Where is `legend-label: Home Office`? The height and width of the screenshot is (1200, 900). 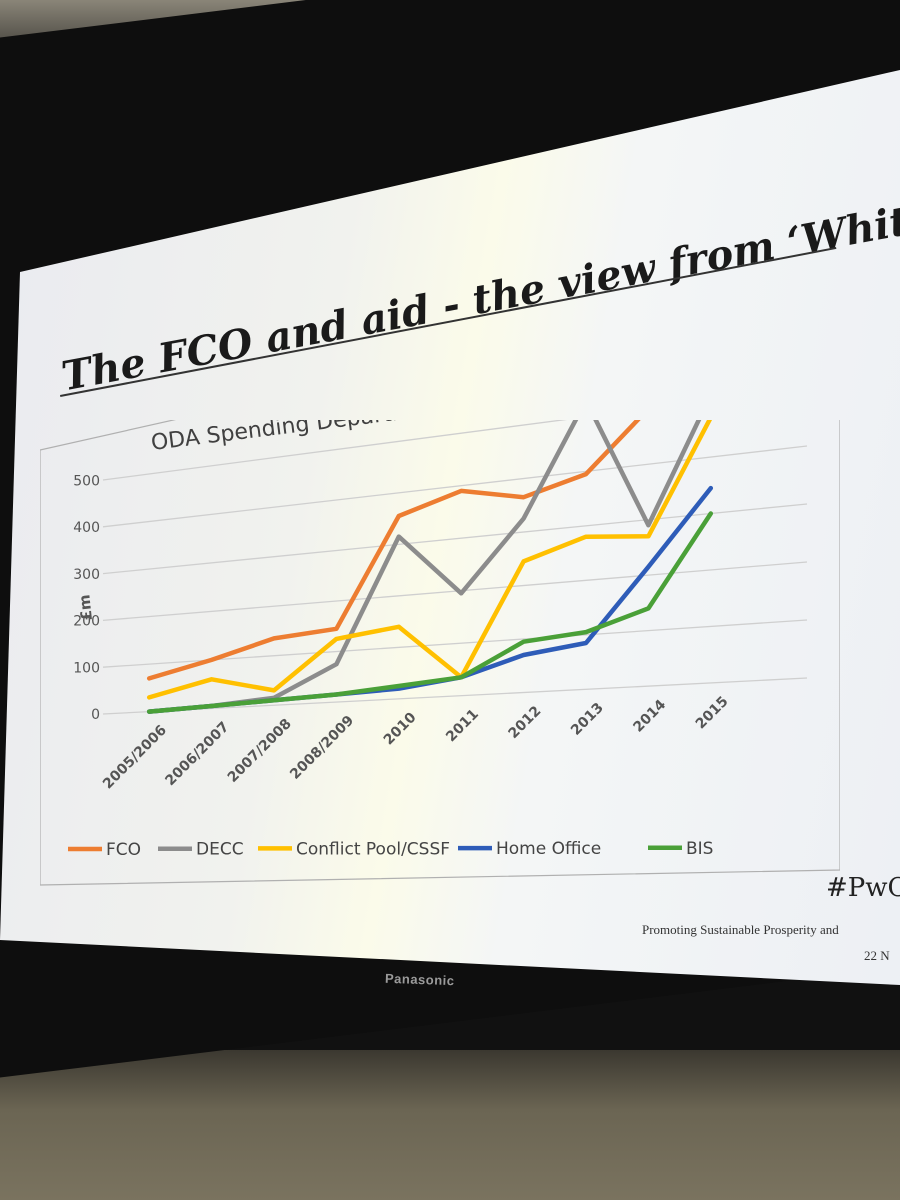
legend-label: Home Office is located at coordinates (548, 849).